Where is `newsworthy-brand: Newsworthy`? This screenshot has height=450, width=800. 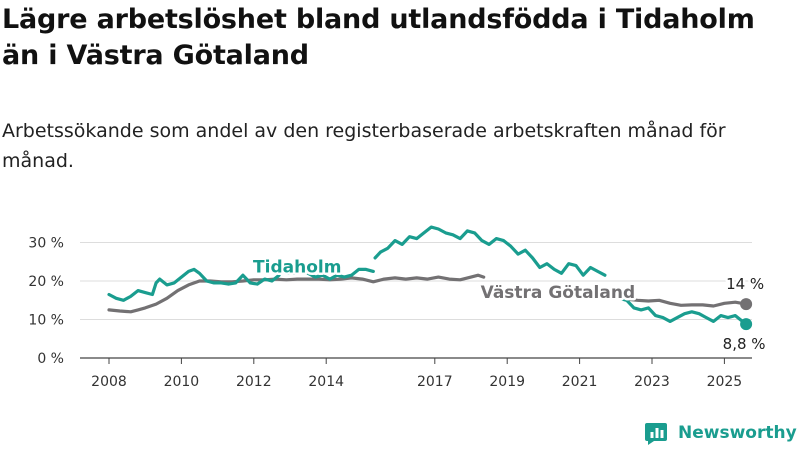
newsworthy-brand: Newsworthy is located at coordinates (720, 433).